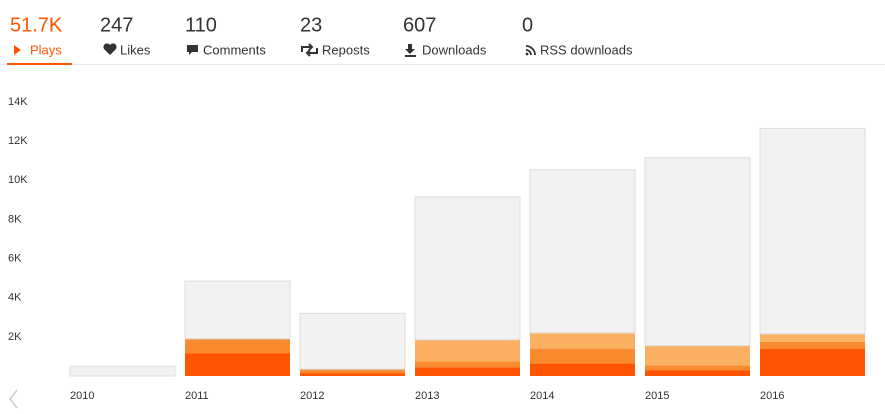  I want to click on x-tick-label: 2011, so click(197, 396).